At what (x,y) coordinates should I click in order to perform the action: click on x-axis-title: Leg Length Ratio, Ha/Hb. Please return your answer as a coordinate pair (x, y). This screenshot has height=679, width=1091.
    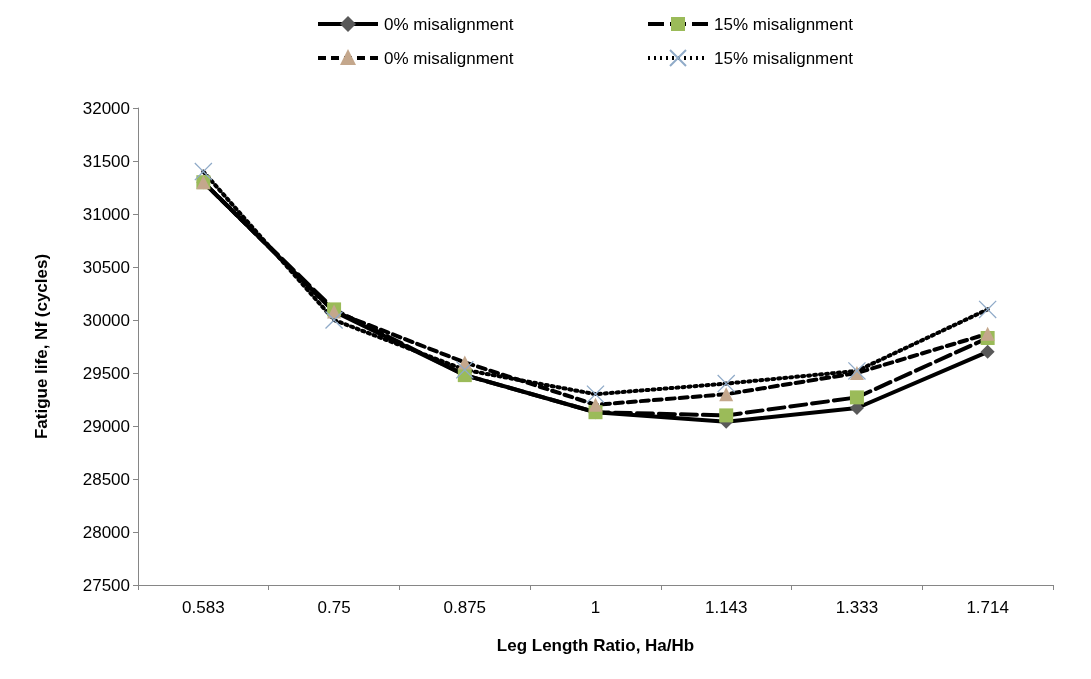
    Looking at the image, I should click on (595, 645).